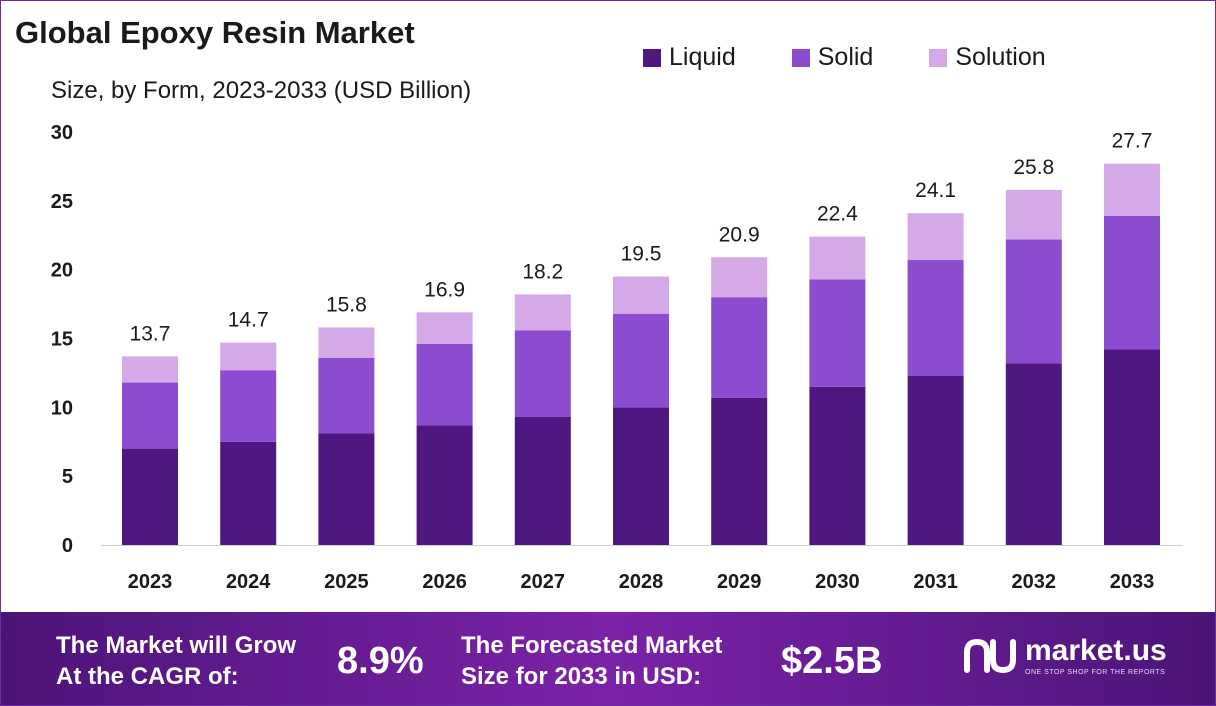 Image resolution: width=1216 pixels, height=706 pixels. What do you see at coordinates (1000, 57) in the screenshot?
I see `legend-label-solution: Solution` at bounding box center [1000, 57].